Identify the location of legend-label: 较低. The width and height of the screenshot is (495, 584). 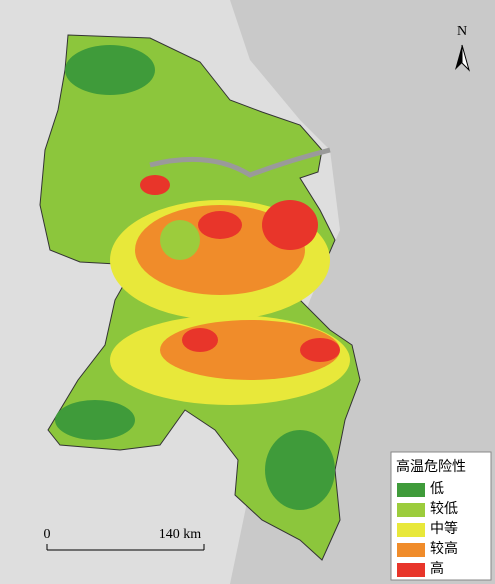
(444, 509).